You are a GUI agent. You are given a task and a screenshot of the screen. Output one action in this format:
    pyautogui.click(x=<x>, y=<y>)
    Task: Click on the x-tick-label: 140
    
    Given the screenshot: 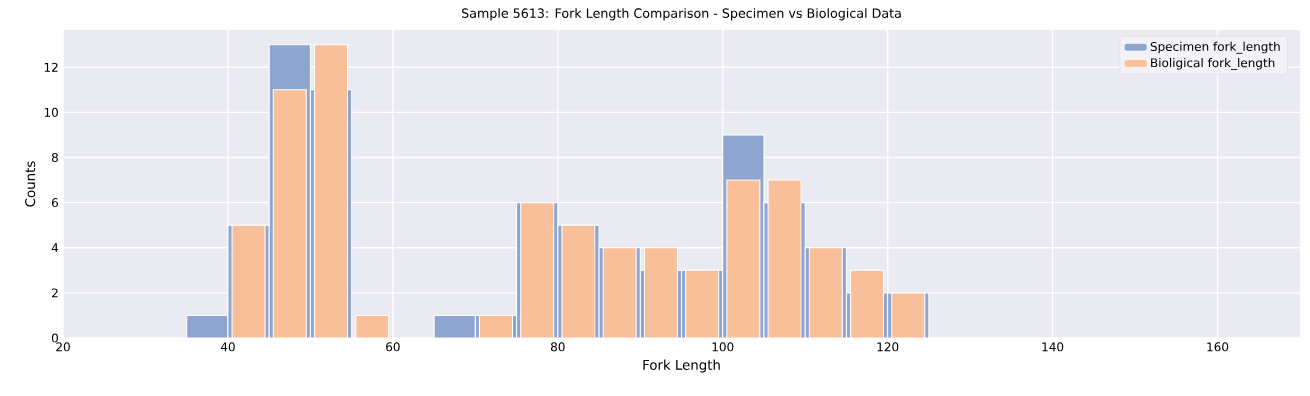 What is the action you would take?
    pyautogui.click(x=1053, y=347)
    